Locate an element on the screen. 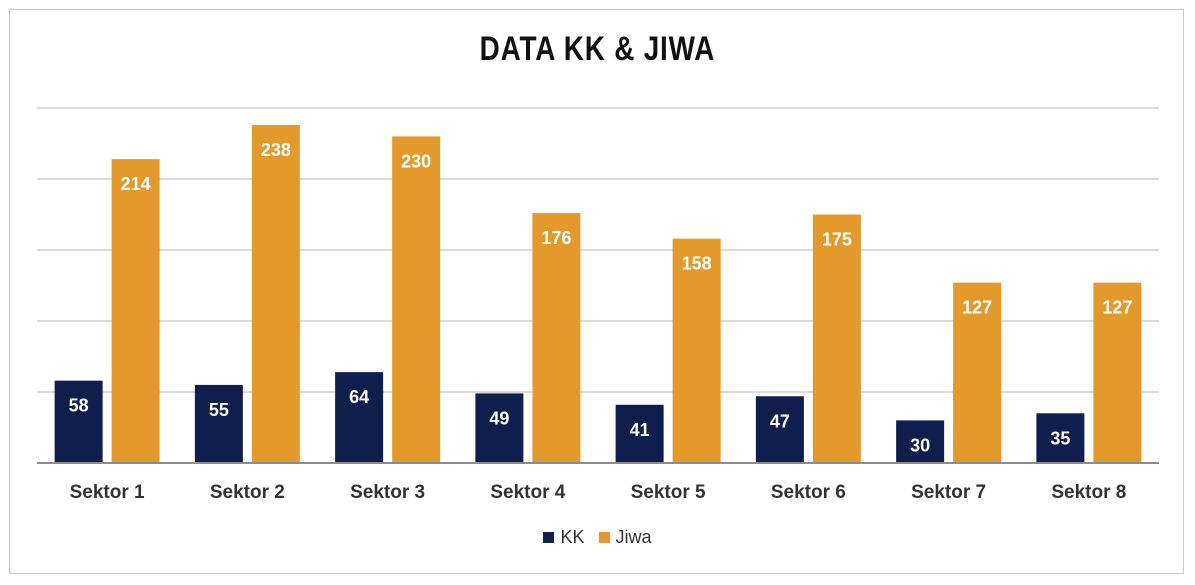 The image size is (1195, 585). legend-item-jiwa: Jiwa is located at coordinates (625, 537).